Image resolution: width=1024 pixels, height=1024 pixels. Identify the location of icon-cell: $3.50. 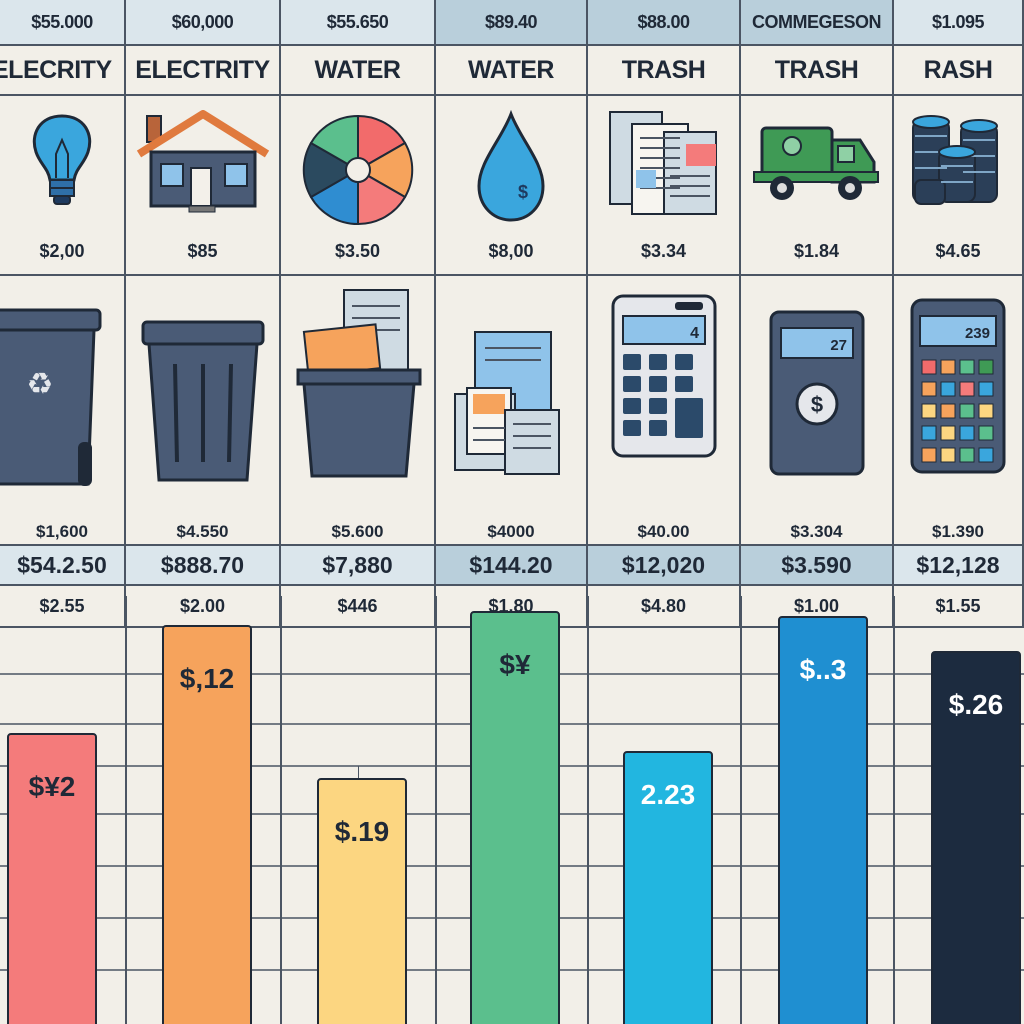
(358, 186).